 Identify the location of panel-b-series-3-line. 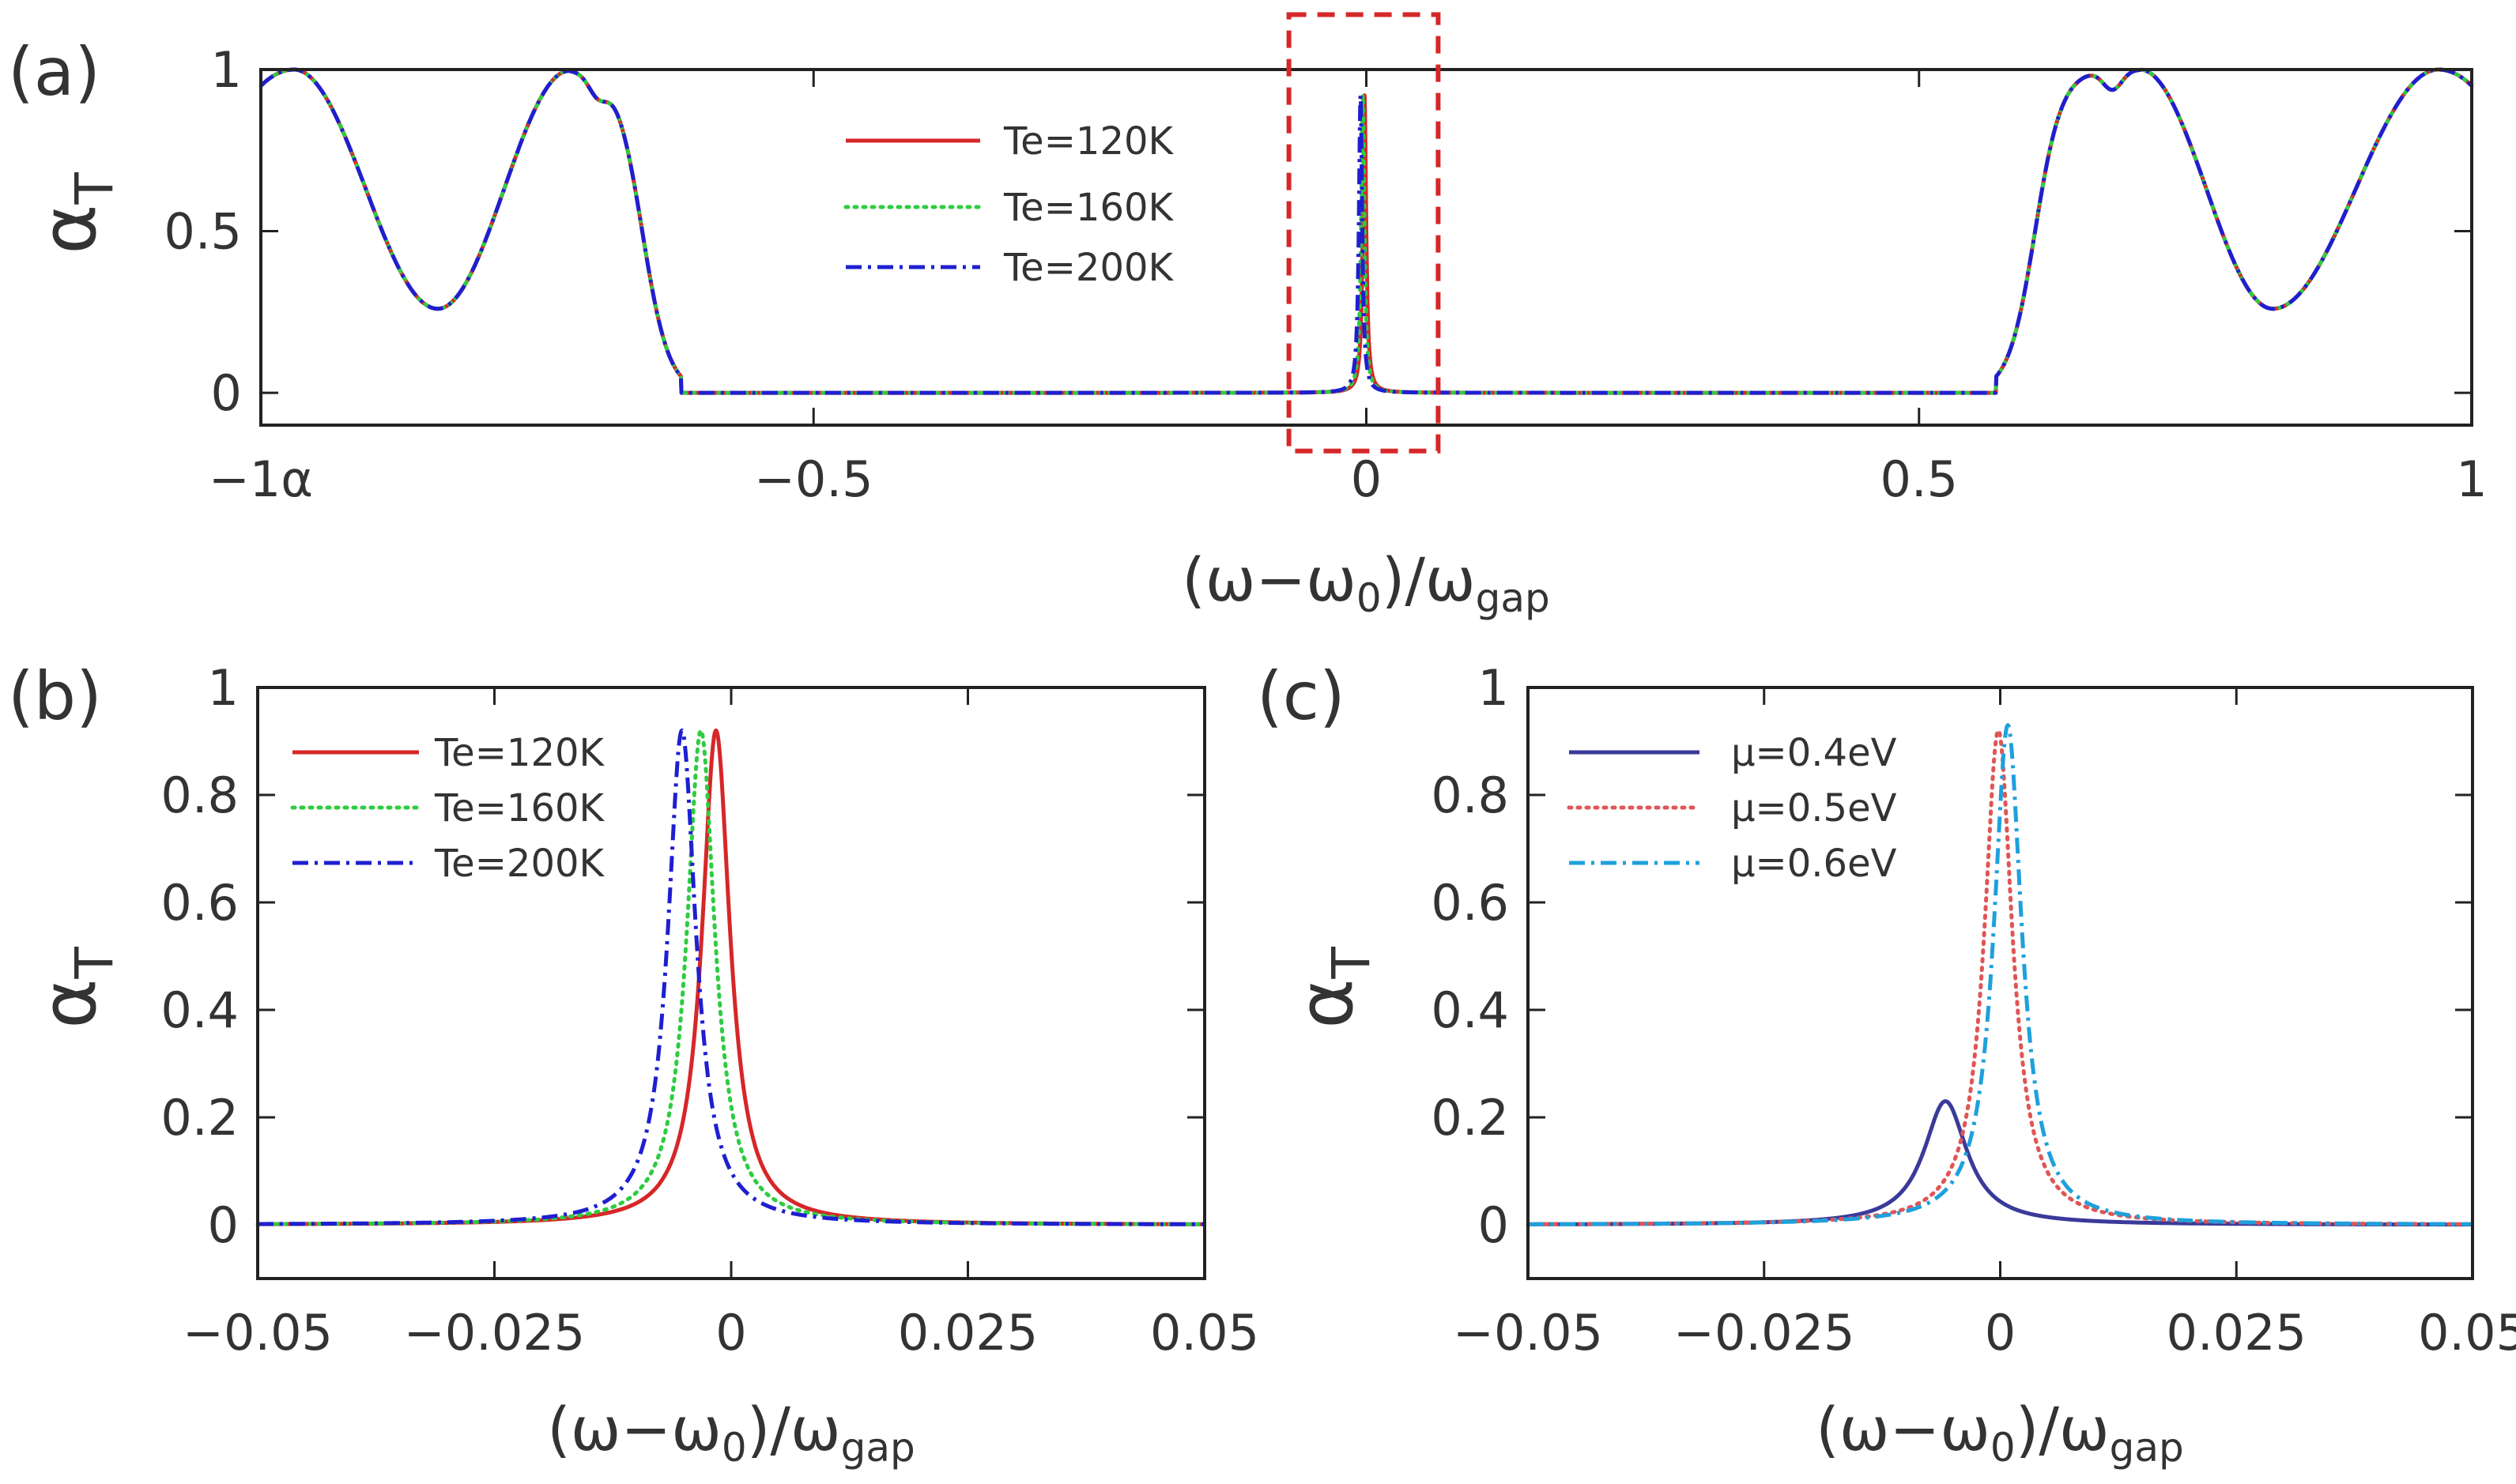
(731, 977).